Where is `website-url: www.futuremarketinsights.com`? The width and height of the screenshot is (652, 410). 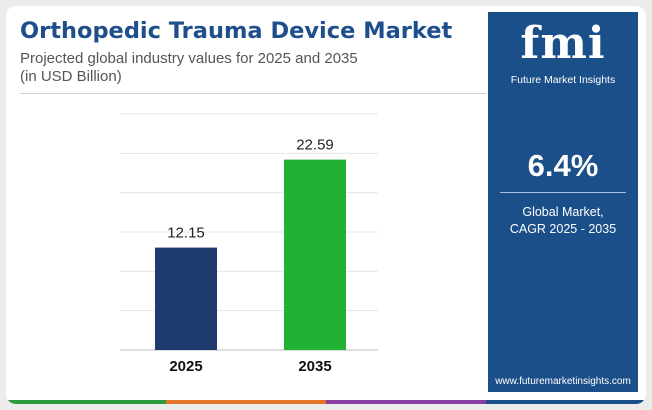 website-url: www.futuremarketinsights.com is located at coordinates (563, 381).